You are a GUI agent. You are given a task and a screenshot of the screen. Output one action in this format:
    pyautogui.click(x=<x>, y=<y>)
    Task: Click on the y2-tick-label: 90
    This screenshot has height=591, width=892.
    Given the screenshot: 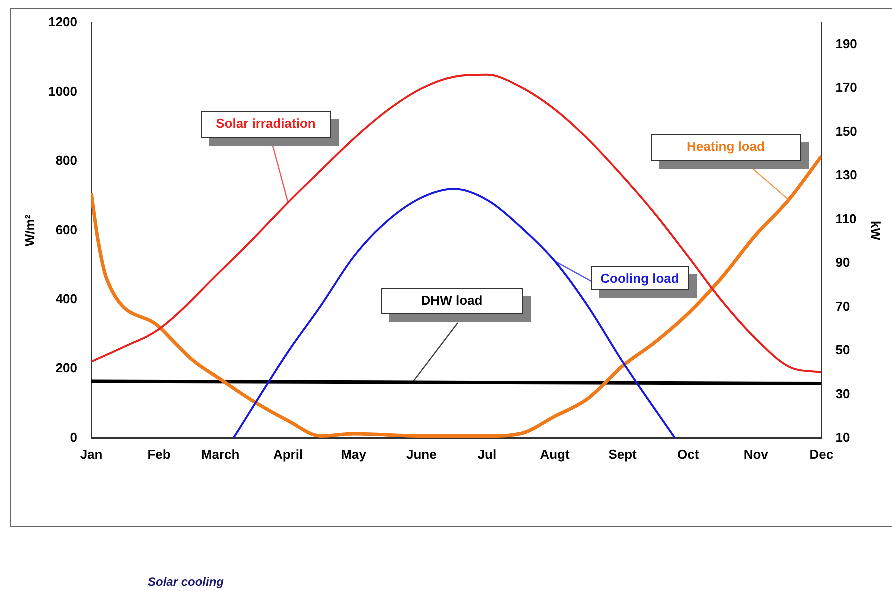 What is the action you would take?
    pyautogui.click(x=843, y=262)
    